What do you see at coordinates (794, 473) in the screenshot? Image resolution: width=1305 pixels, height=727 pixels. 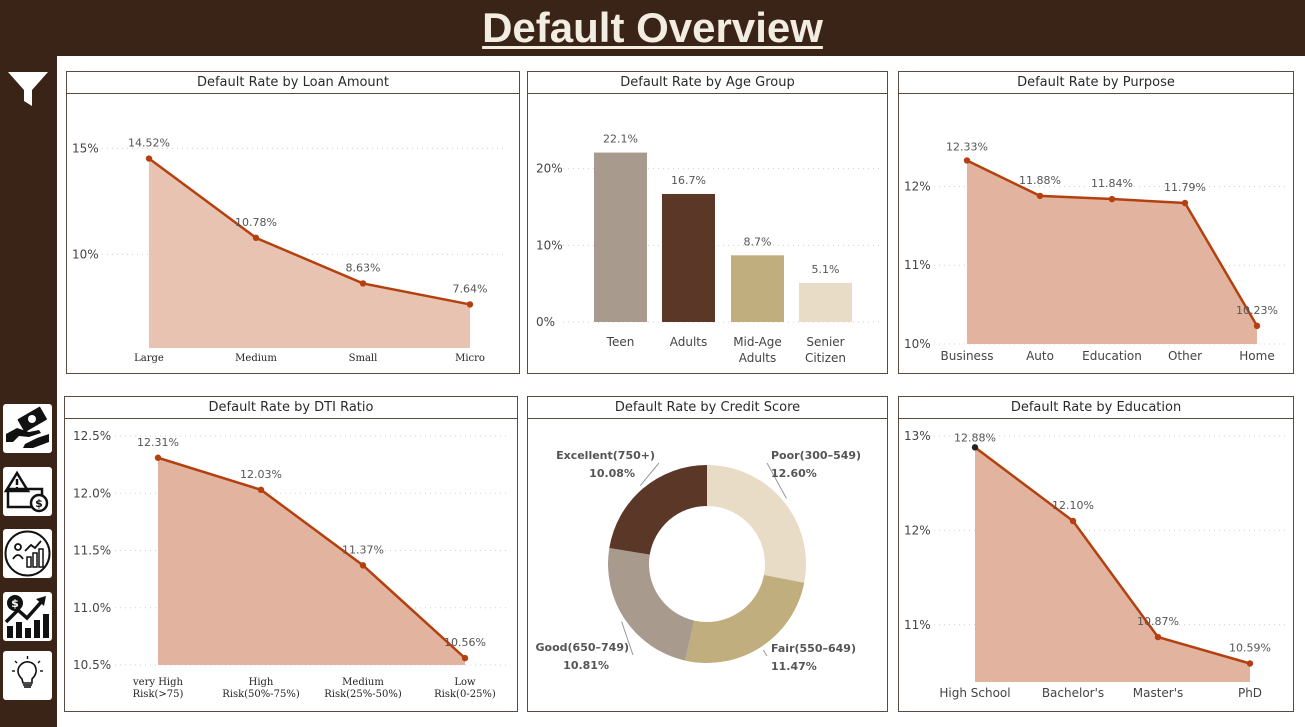 I see `slice-value: 12.60%` at bounding box center [794, 473].